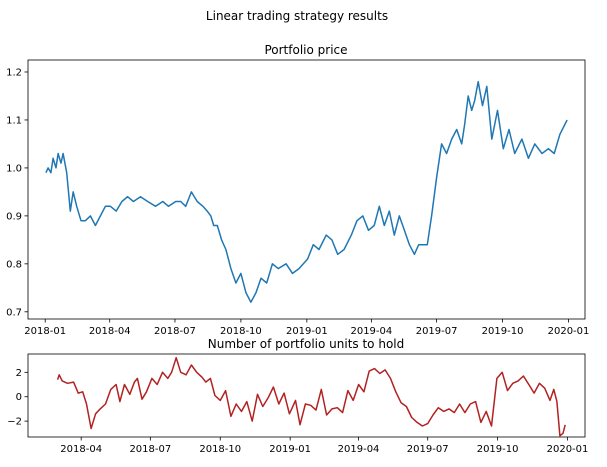  Describe the element at coordinates (19, 397) in the screenshot. I see `y-tick-label: 0` at that location.